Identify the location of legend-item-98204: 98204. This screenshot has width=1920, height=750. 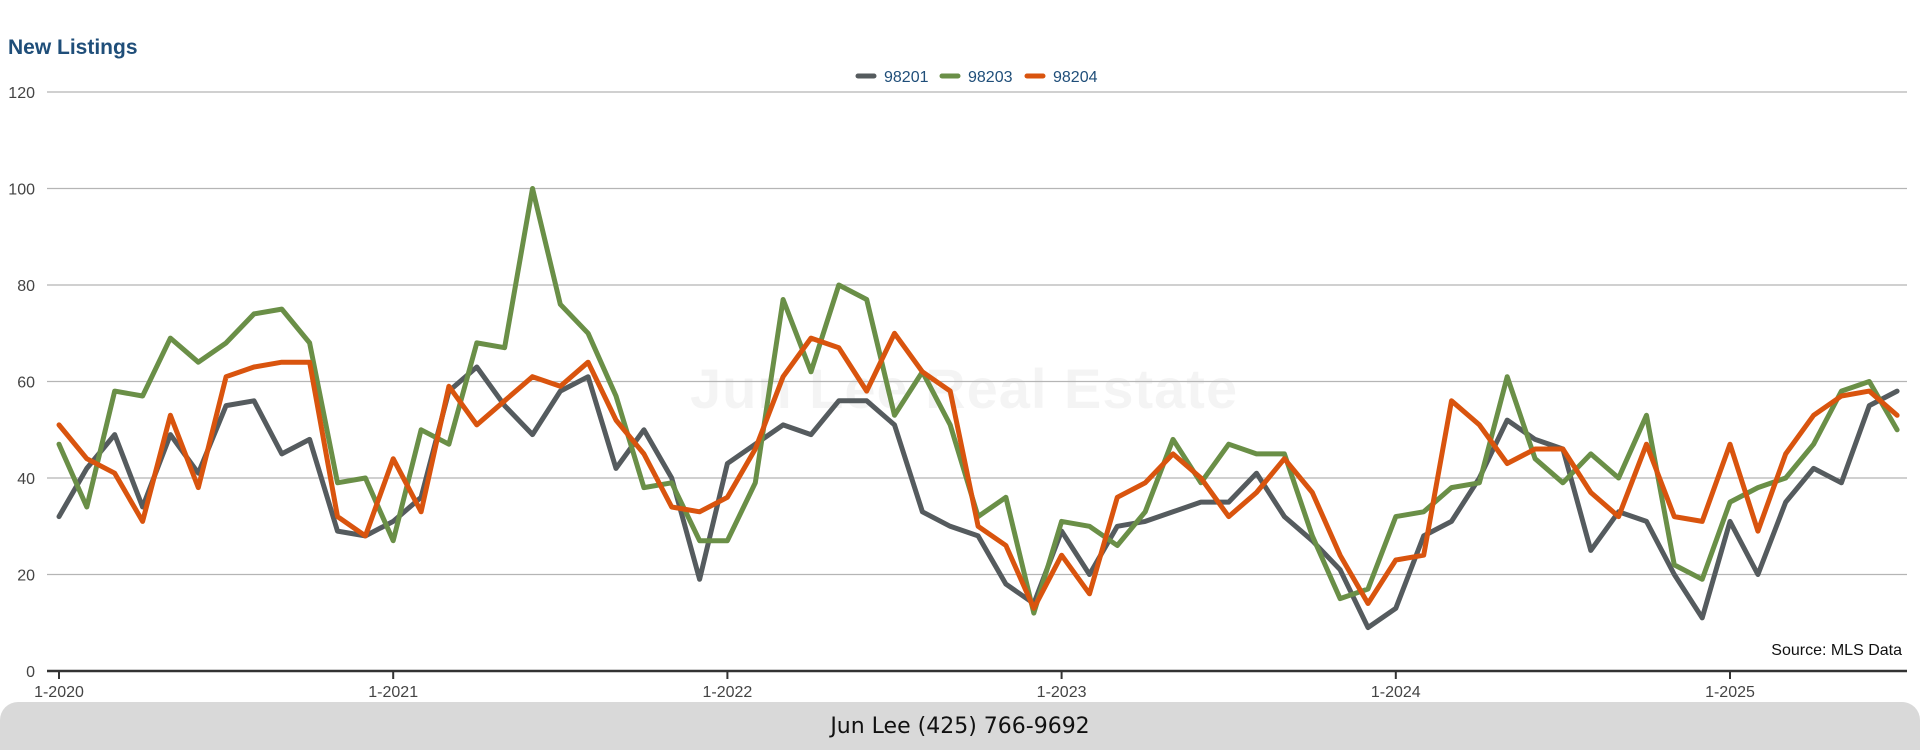
(1061, 77).